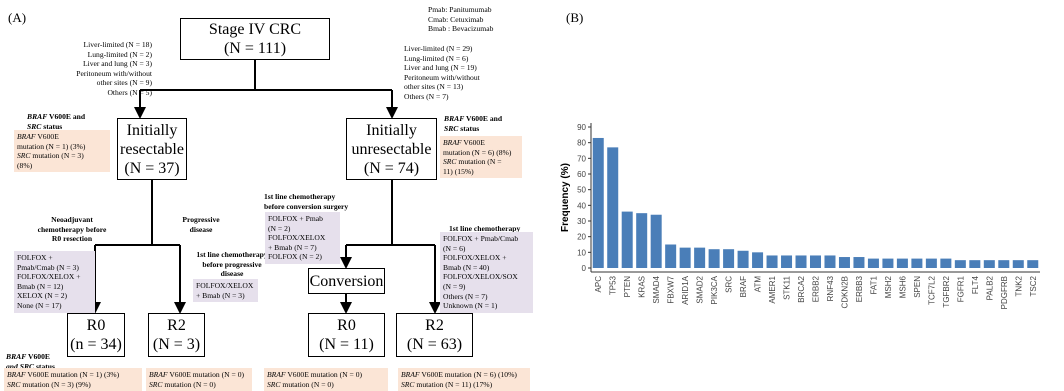 This screenshot has height=391, width=1064. Describe the element at coordinates (255, 48) in the screenshot. I see `text-line: (N = 111)` at that location.